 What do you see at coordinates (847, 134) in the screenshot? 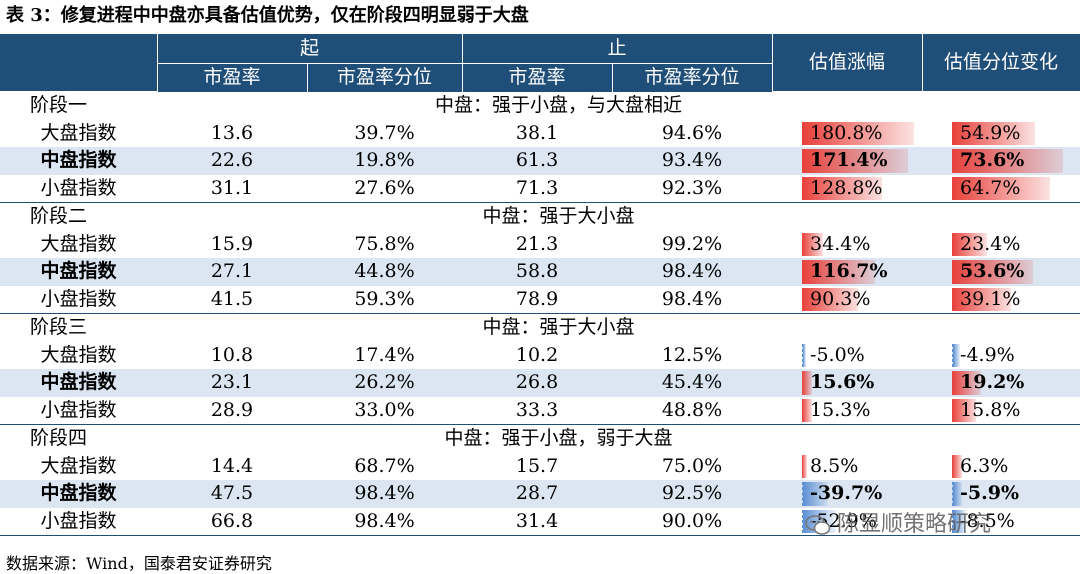
I see `val-change: 180.8%` at bounding box center [847, 134].